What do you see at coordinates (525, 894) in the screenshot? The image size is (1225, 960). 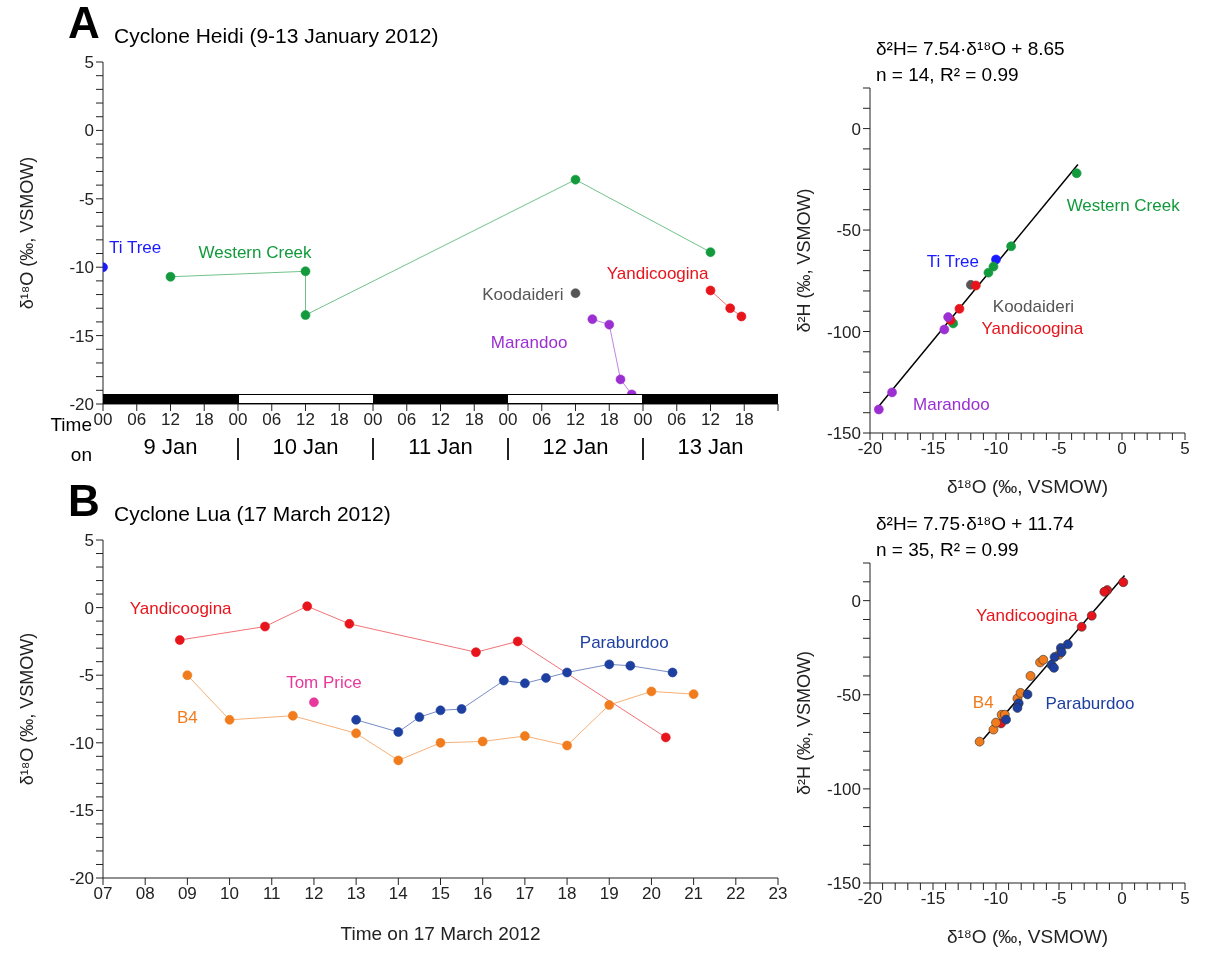 I see `x-tick-label: 17` at bounding box center [525, 894].